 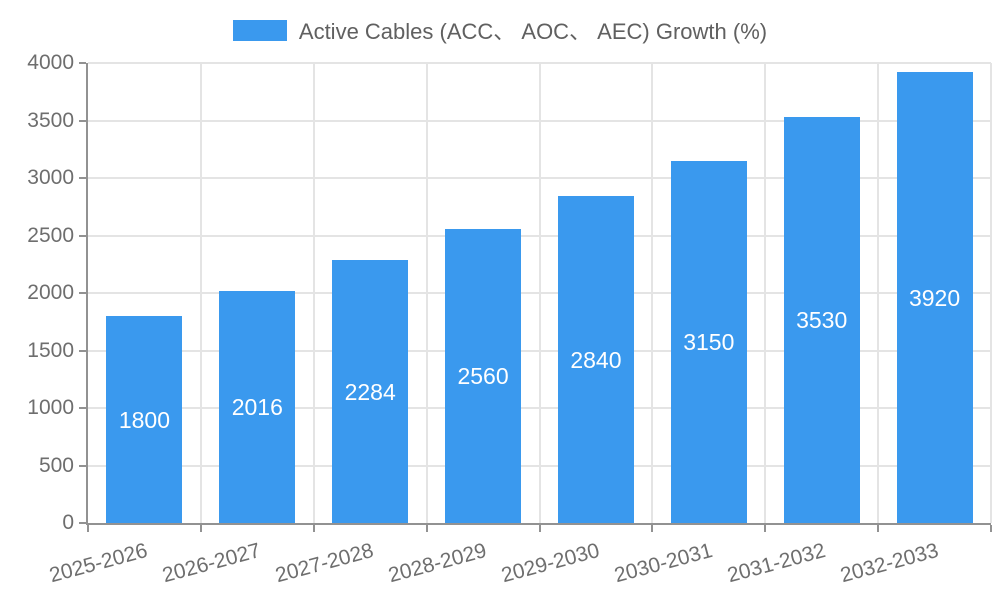 I want to click on legend: Active Cables (ACC、 AOC、 AEC) Growth (%), so click(x=500, y=30).